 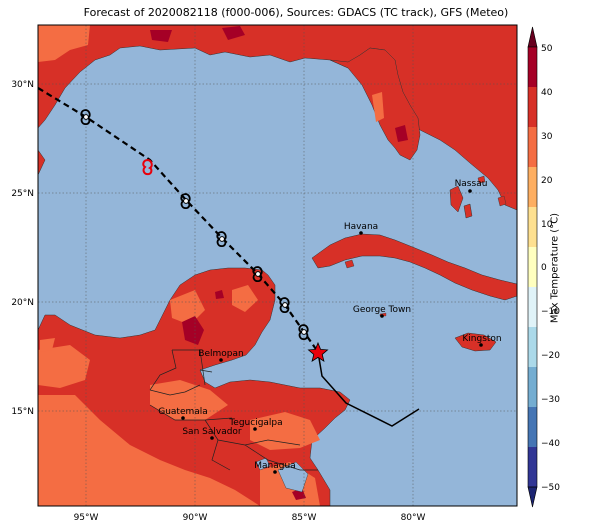 What do you see at coordinates (382, 310) in the screenshot?
I see `city-label: George Town` at bounding box center [382, 310].